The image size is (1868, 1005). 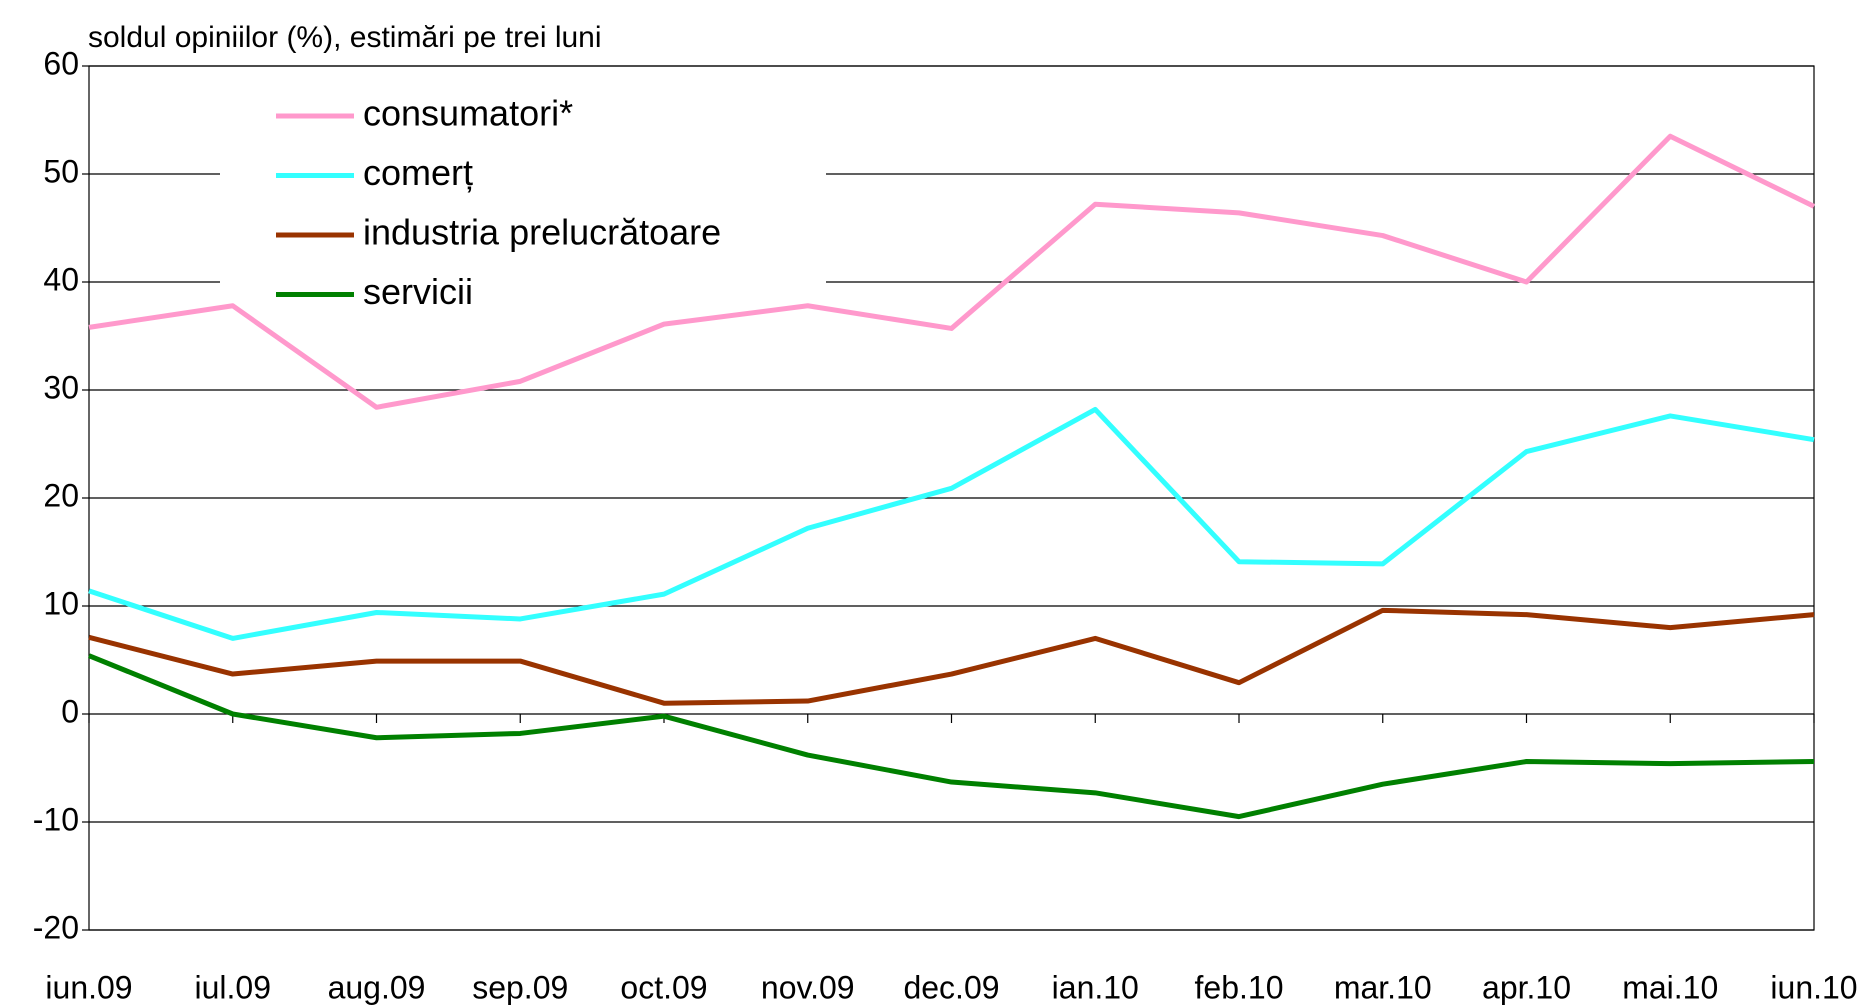 What do you see at coordinates (542, 232) in the screenshot?
I see `legend-label: industria prelucrătoare` at bounding box center [542, 232].